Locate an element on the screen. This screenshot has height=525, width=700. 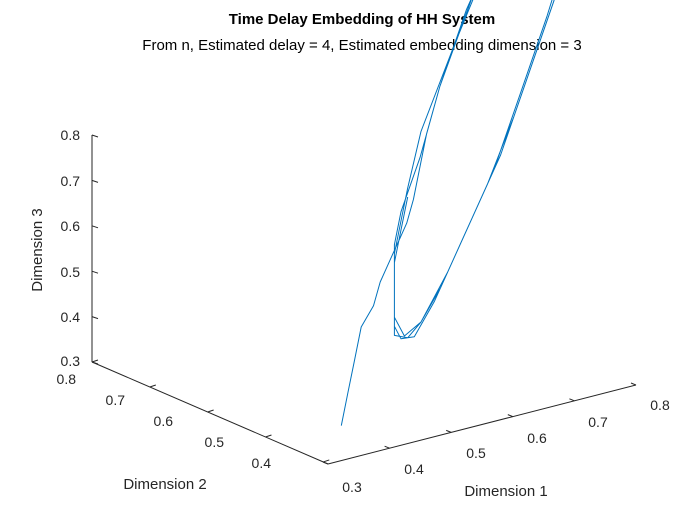
z-tick-label: 0.3 is located at coordinates (71, 361).